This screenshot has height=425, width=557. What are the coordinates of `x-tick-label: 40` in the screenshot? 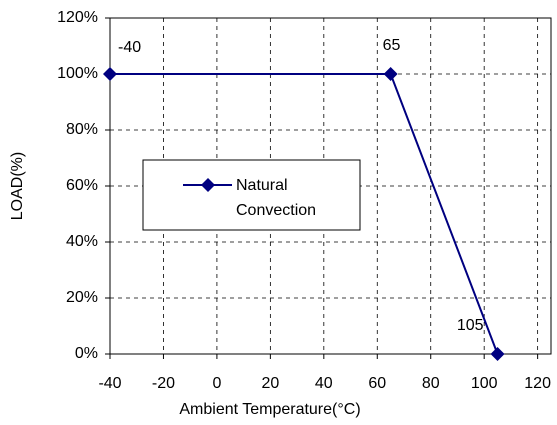 It's located at (324, 383).